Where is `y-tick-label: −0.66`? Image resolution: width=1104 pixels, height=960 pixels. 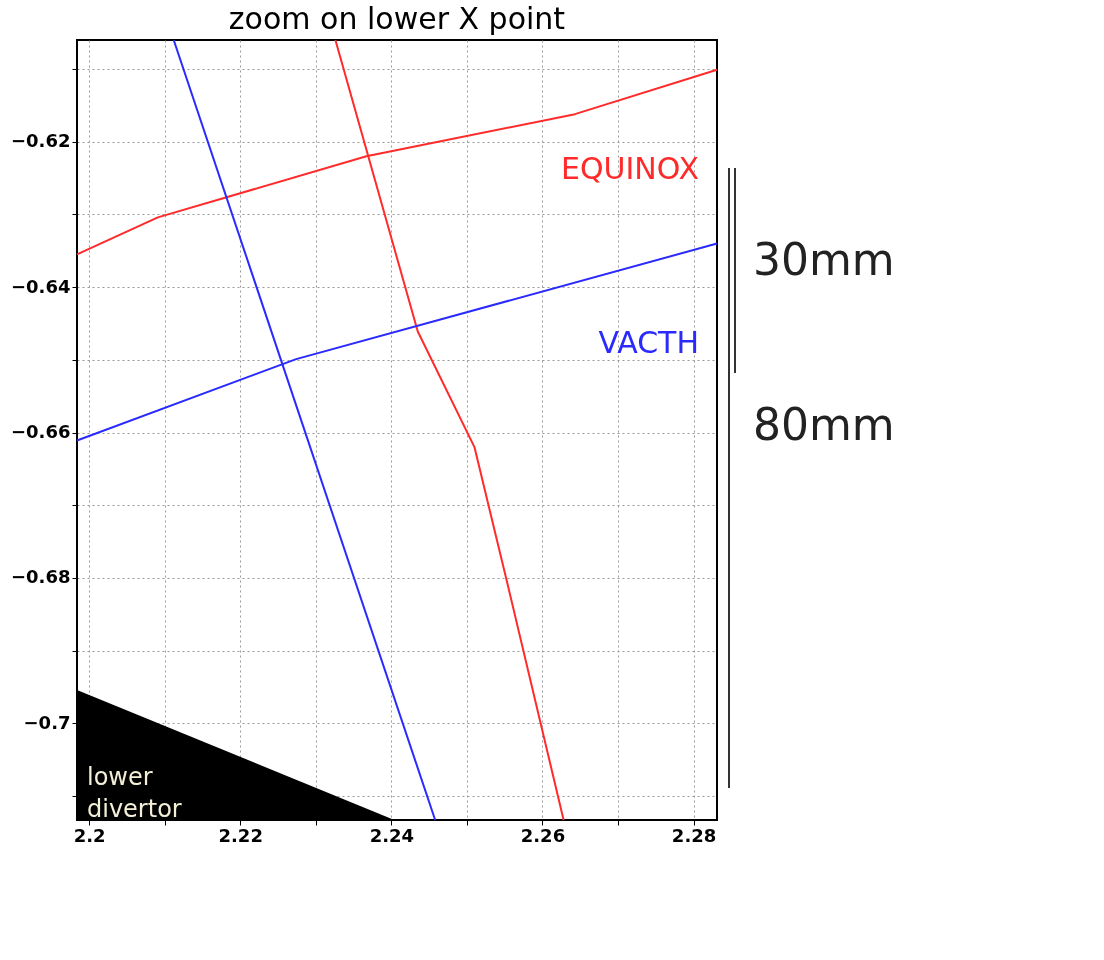
y-tick-label: −0.66 is located at coordinates (41, 432).